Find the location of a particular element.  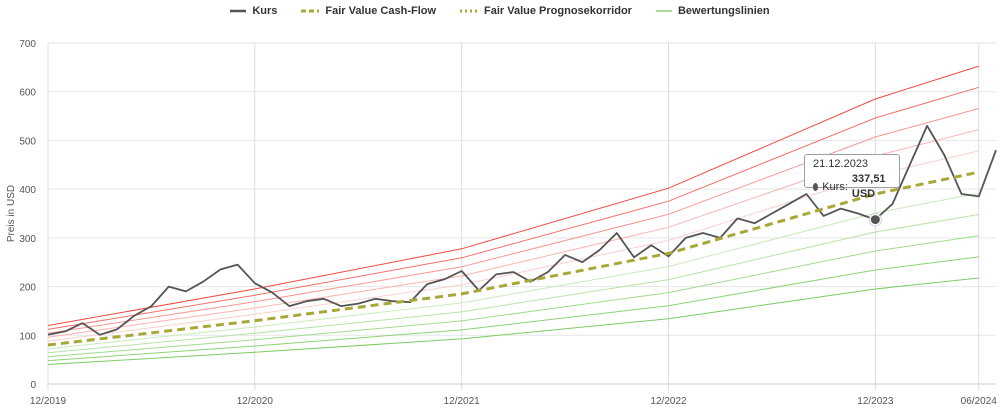

y-tick-label: 300 is located at coordinates (27, 239).